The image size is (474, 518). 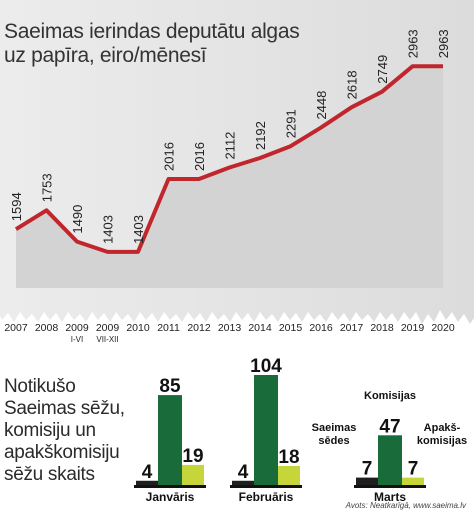 What do you see at coordinates (64, 408) in the screenshot?
I see `sessions-title-line-2: Saeimas sēžu,` at bounding box center [64, 408].